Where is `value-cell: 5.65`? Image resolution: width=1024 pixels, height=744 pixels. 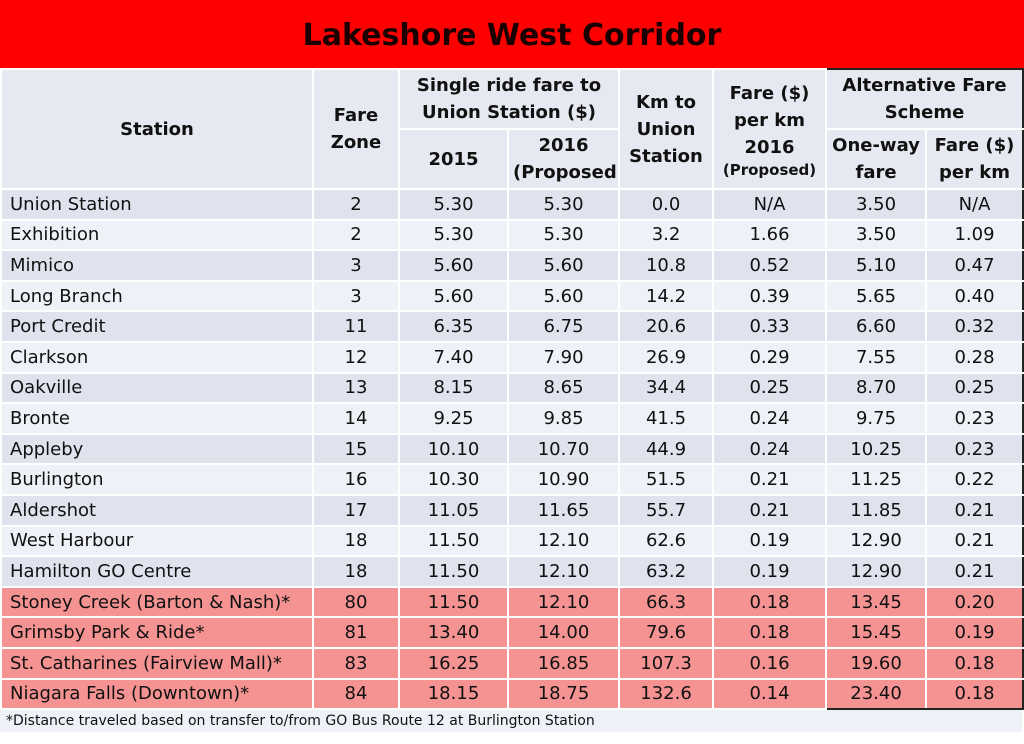
value-cell: 5.65 is located at coordinates (876, 296).